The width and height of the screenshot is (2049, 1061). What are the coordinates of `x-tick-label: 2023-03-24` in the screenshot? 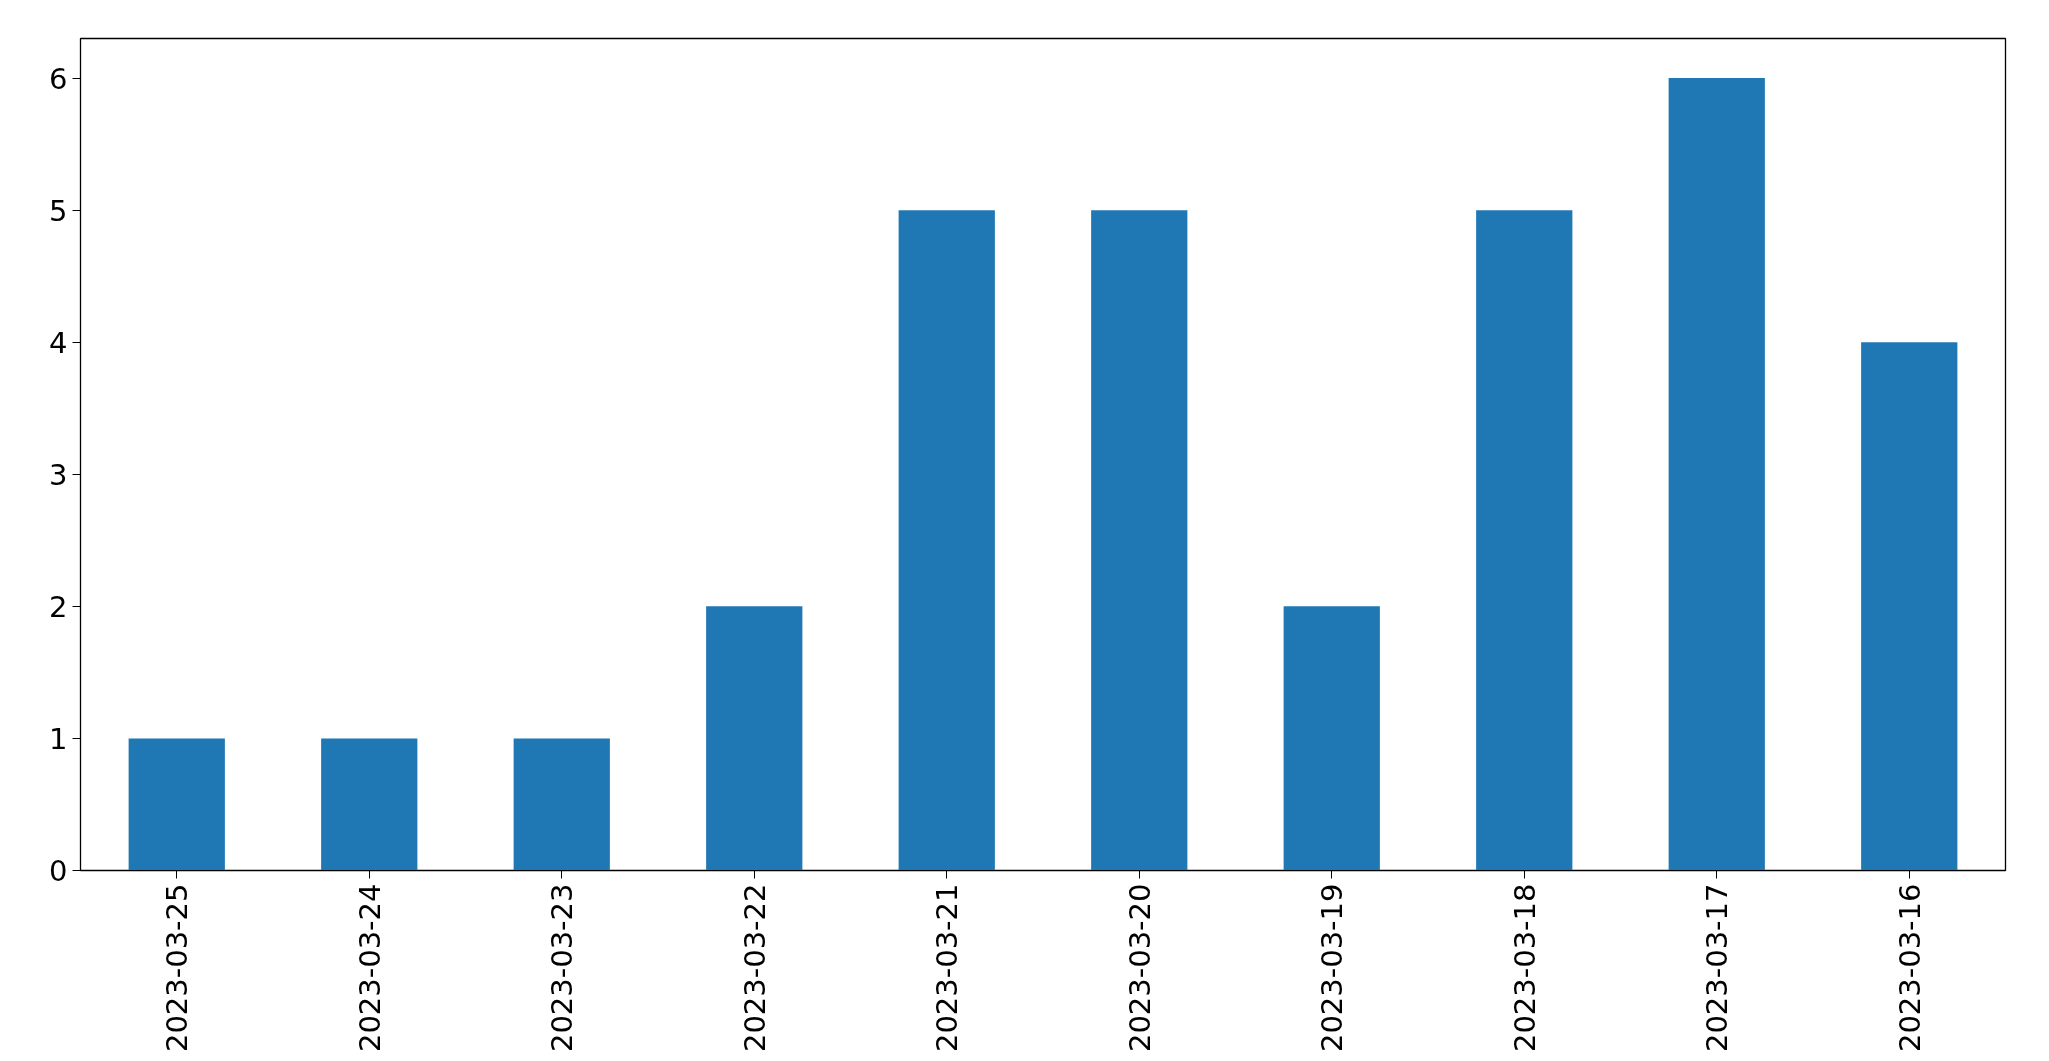 It's located at (369, 968).